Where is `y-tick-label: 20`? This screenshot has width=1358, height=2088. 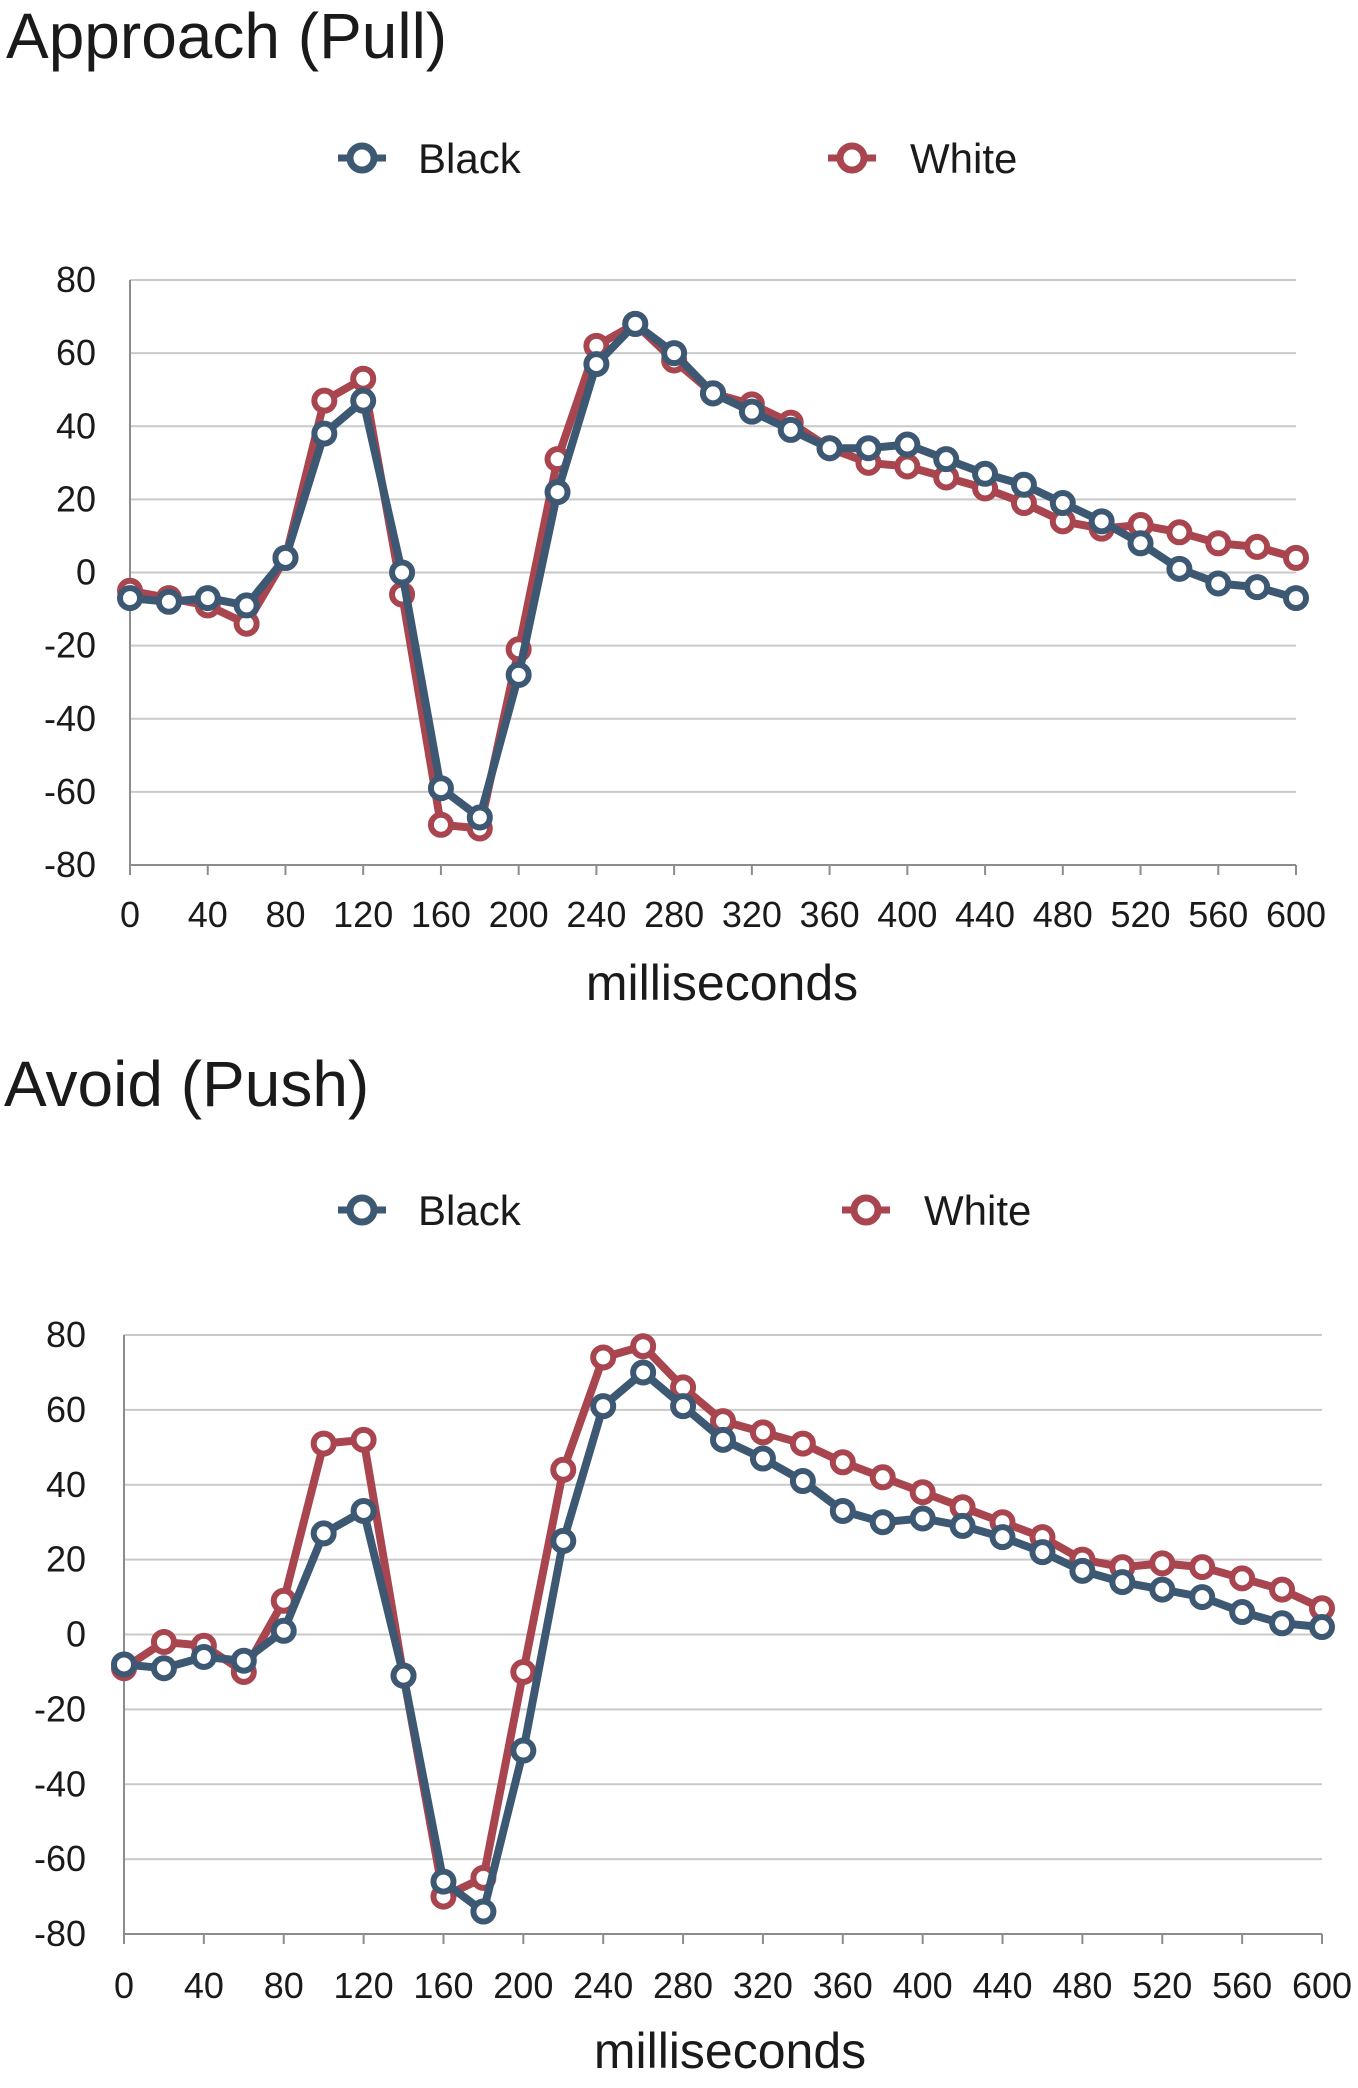 y-tick-label: 20 is located at coordinates (76, 498).